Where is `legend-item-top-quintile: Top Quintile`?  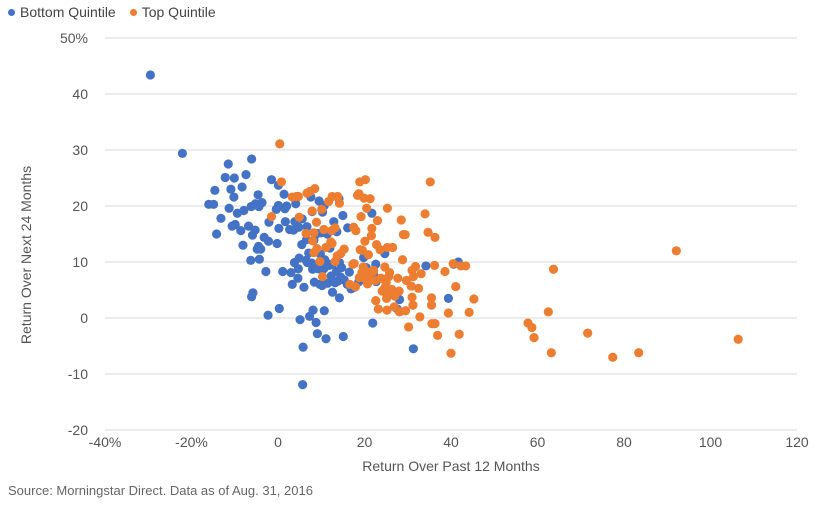
legend-item-top-quintile: Top Quintile is located at coordinates (172, 12).